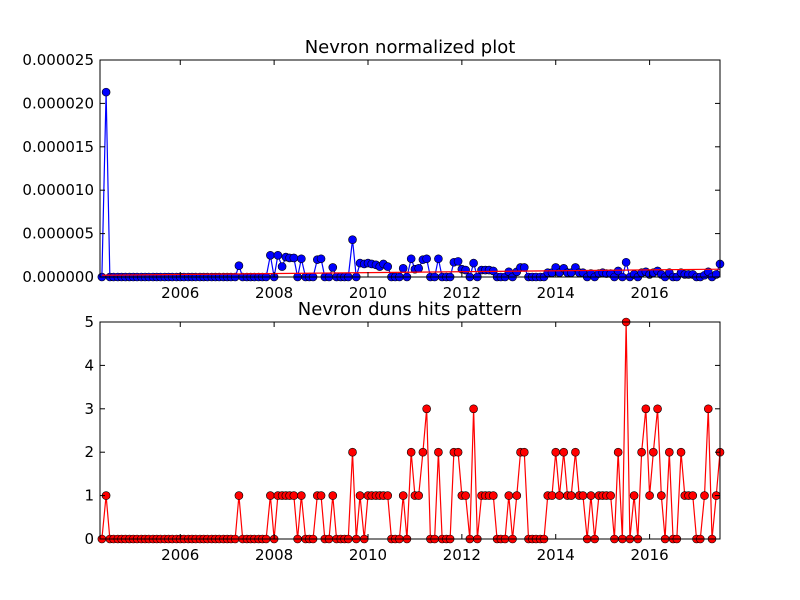 The height and width of the screenshot is (600, 800). What do you see at coordinates (180, 293) in the screenshot?
I see `normalized-plot-x-tick-label: 2006` at bounding box center [180, 293].